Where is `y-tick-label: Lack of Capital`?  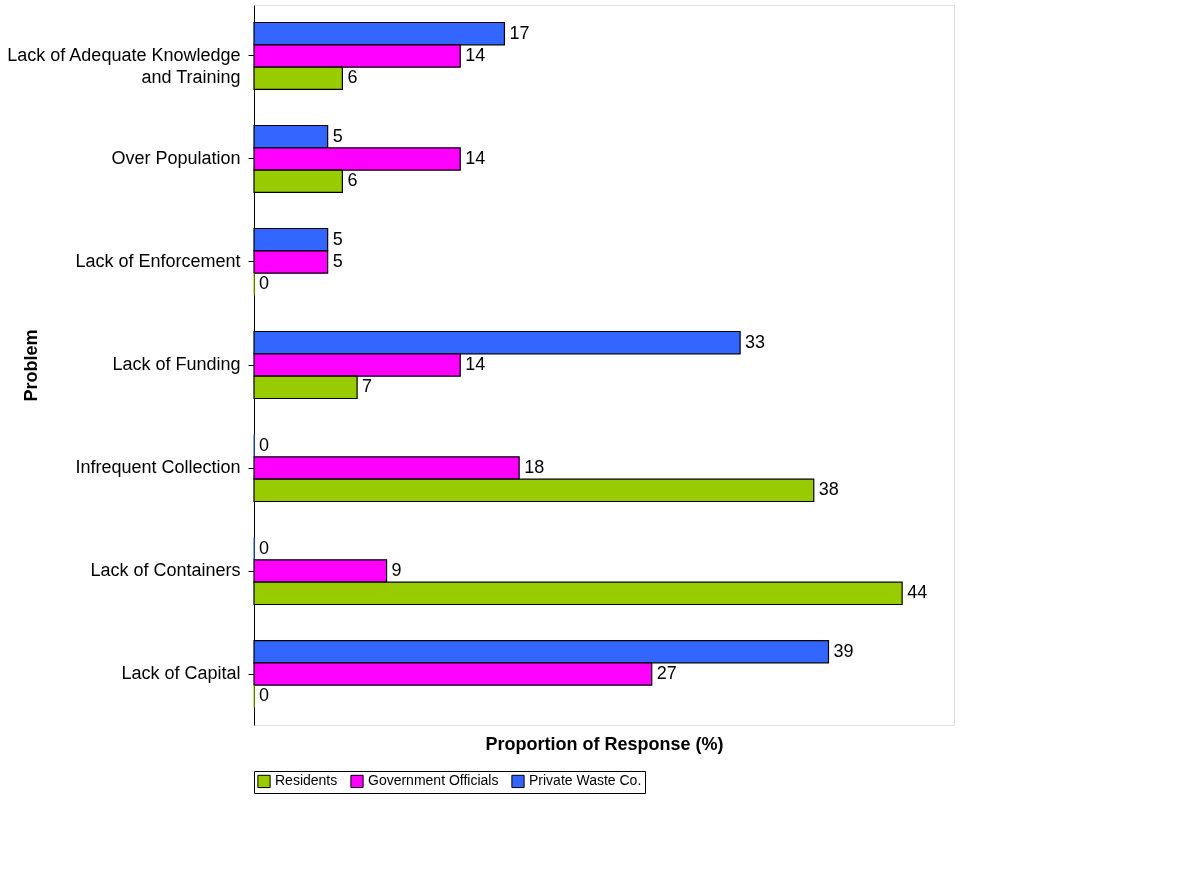 y-tick-label: Lack of Capital is located at coordinates (181, 673).